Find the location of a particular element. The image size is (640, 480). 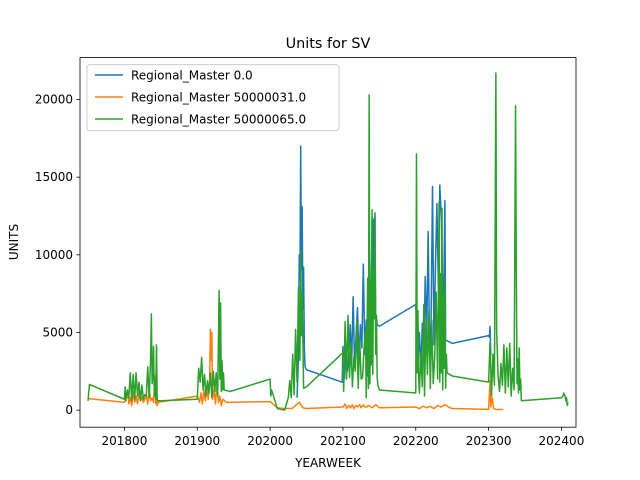

y-axis-label: UNITS is located at coordinates (14, 242).